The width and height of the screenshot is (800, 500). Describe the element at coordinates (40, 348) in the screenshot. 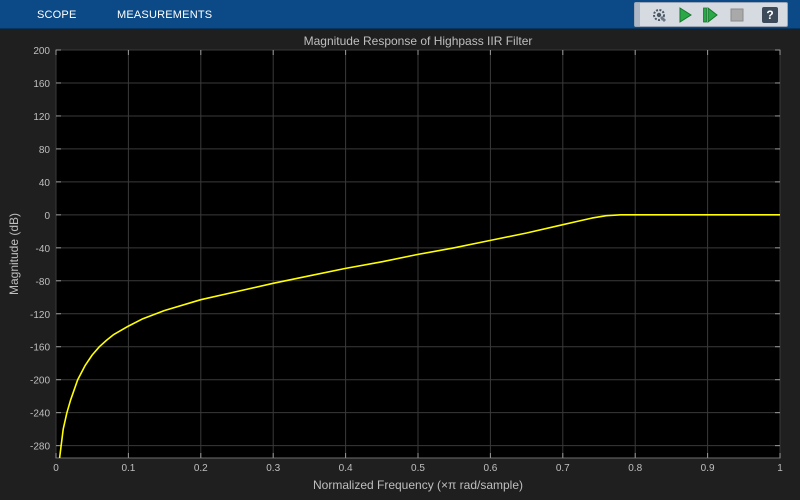

I see `y-tick-label: -160` at that location.